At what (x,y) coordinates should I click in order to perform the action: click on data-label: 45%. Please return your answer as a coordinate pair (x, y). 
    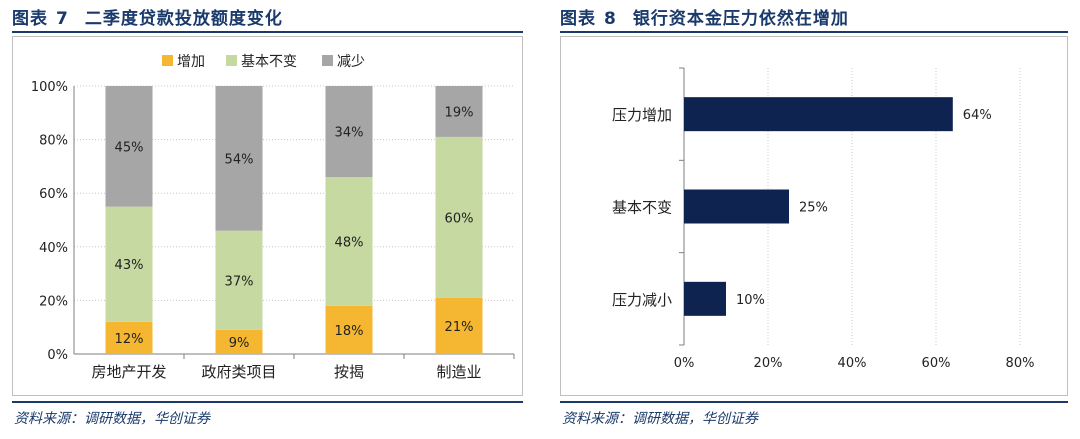
    Looking at the image, I should click on (129, 147).